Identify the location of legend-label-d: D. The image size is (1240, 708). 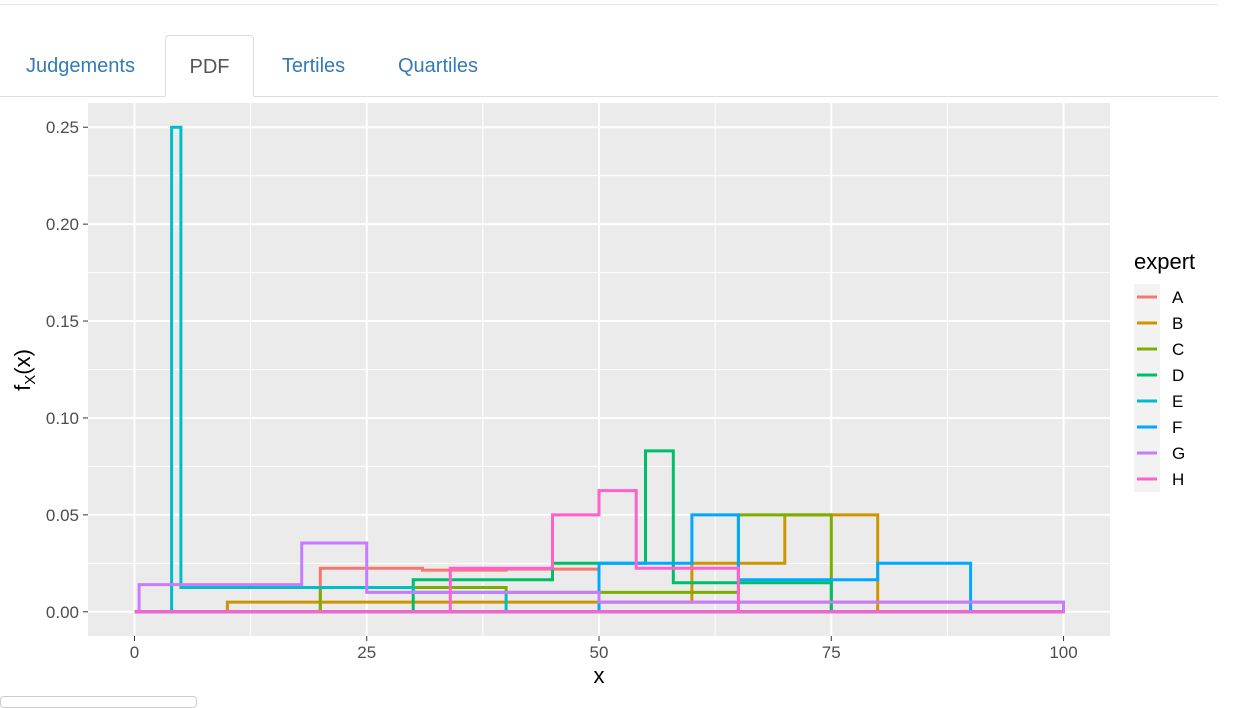
(1178, 375).